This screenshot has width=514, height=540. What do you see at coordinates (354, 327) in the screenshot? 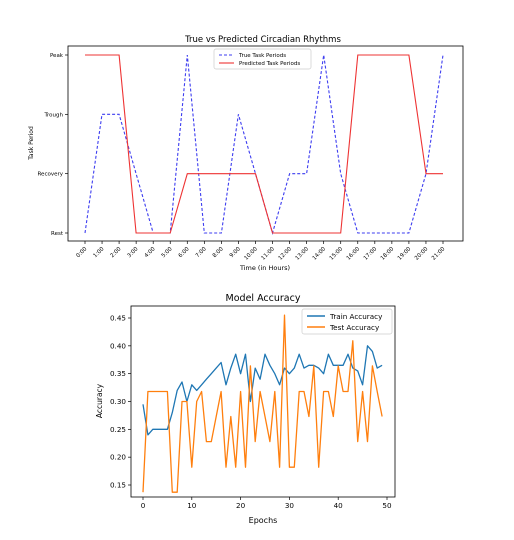
I see `chart2-legend-test-label: Test Accuracy` at bounding box center [354, 327].